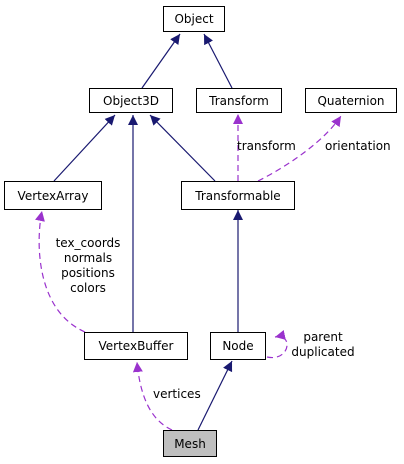 The image size is (404, 464). I want to click on edge-vertexarray-to-object3d, so click(84, 148).